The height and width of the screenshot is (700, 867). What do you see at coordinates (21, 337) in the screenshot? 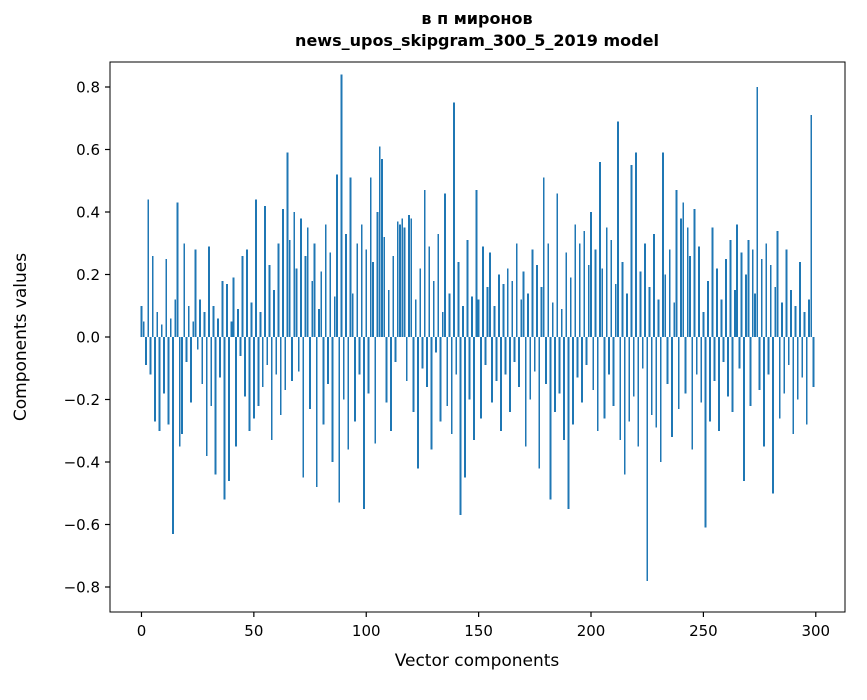
I see `y-axis-label: Components values` at bounding box center [21, 337].